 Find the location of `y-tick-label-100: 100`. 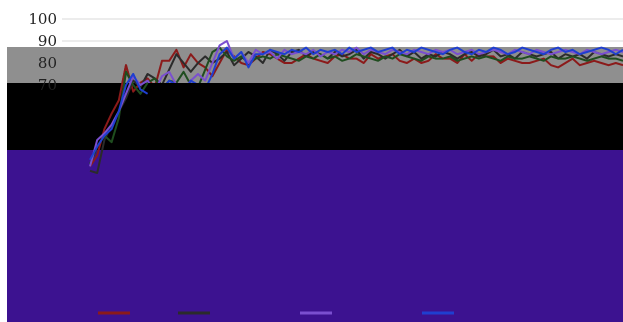

y-tick-label-100: 100 is located at coordinates (42, 19).